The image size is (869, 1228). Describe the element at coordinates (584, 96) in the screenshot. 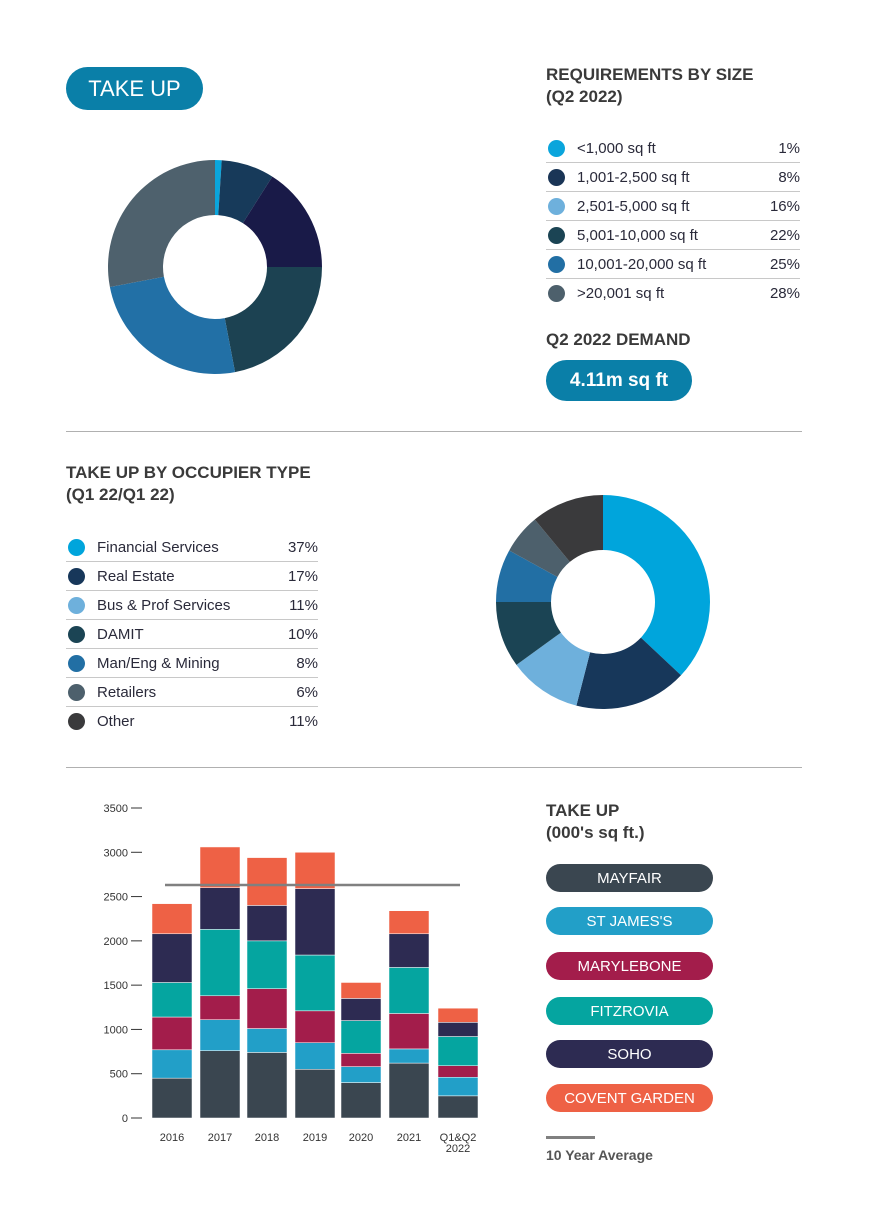

I see `size-title-line2: (Q2 2022)` at that location.